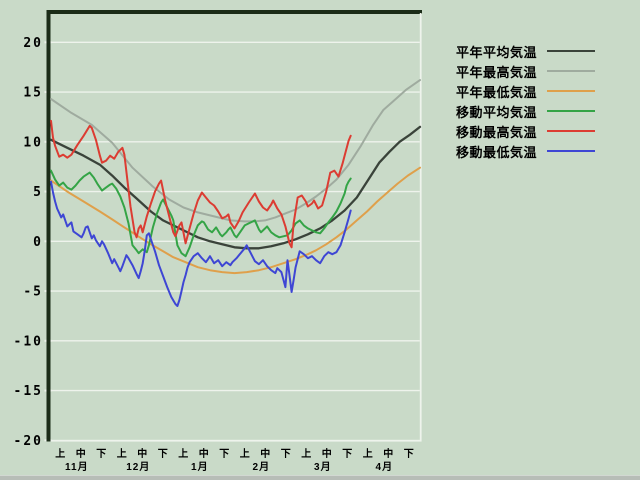 This screenshot has width=640, height=480. I want to click on legend-line-swatch-normal-avg, so click(571, 51).